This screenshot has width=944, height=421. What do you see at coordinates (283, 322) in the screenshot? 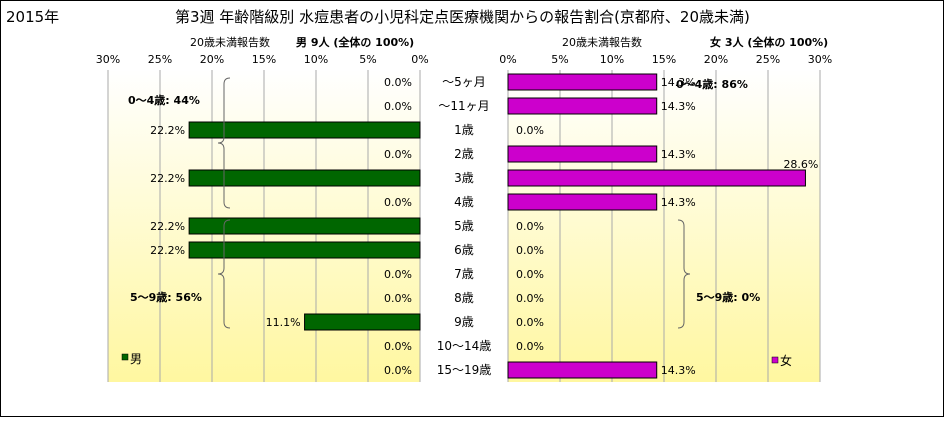
I see `male-value-label: 11.1%` at bounding box center [283, 322].